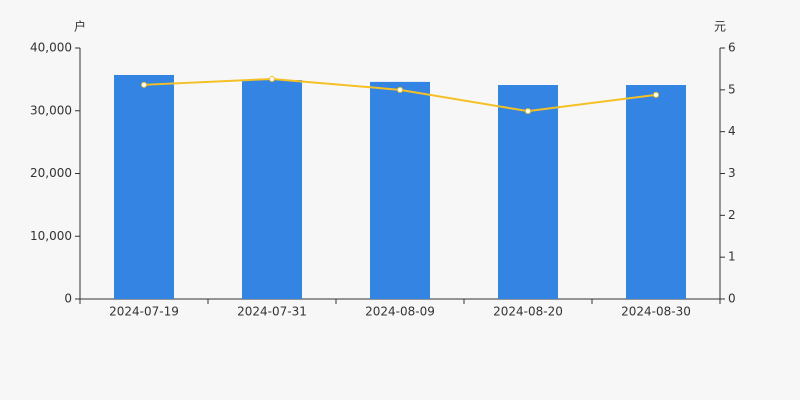 This screenshot has height=400, width=800. Describe the element at coordinates (732, 257) in the screenshot. I see `y2-tick-label: 1` at that location.